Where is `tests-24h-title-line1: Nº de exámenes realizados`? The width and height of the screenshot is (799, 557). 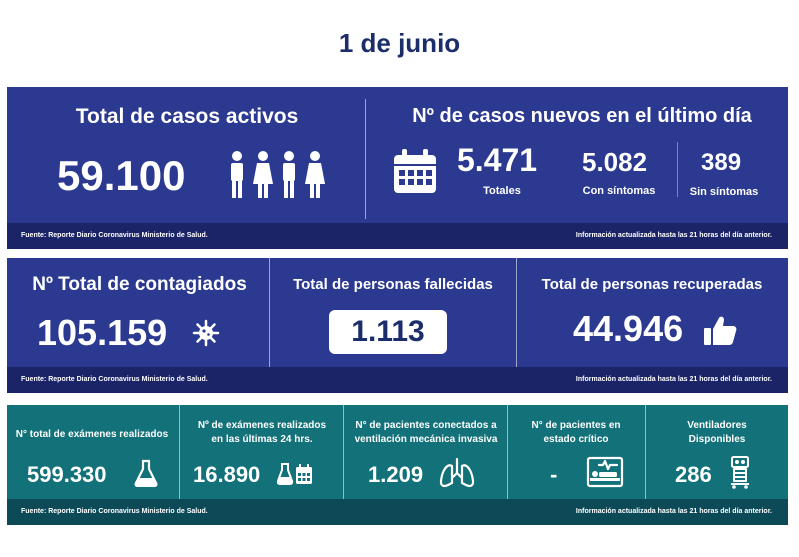
tests-24h-title-line1: Nº de exámenes realizados is located at coordinates (262, 425).